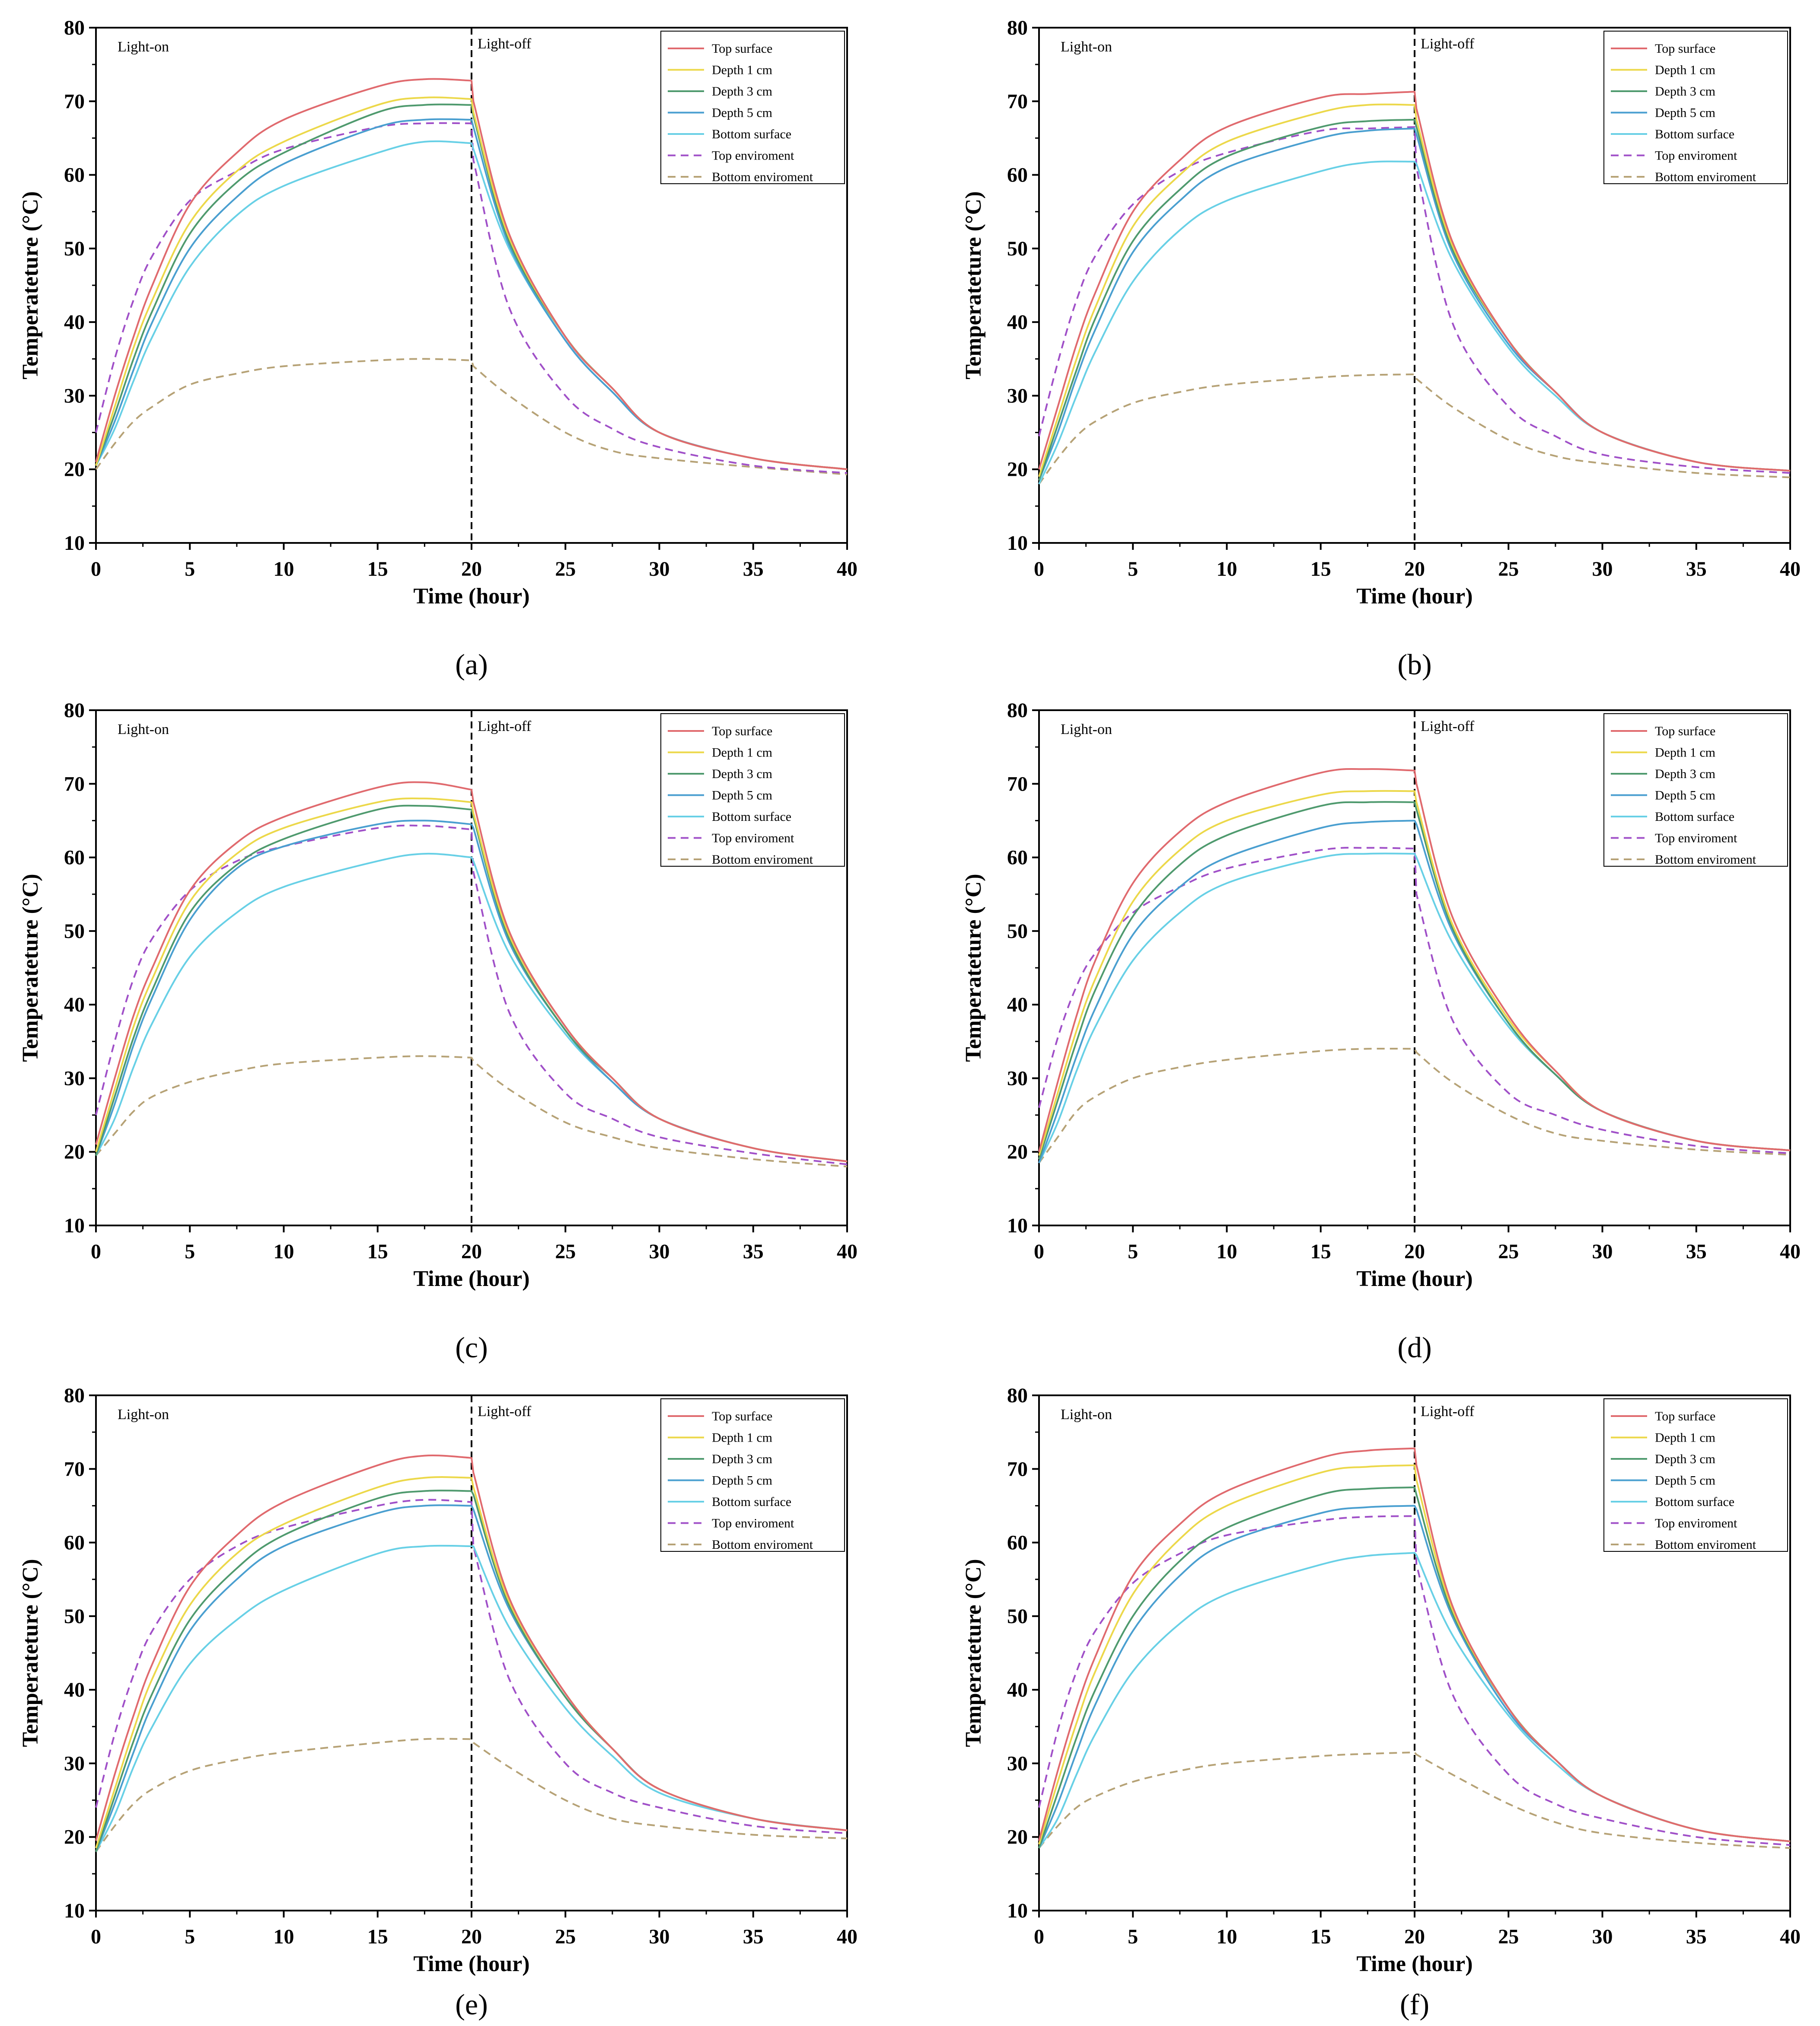  Describe the element at coordinates (284, 1936) in the screenshot. I see `x-tick-label: 10` at that location.